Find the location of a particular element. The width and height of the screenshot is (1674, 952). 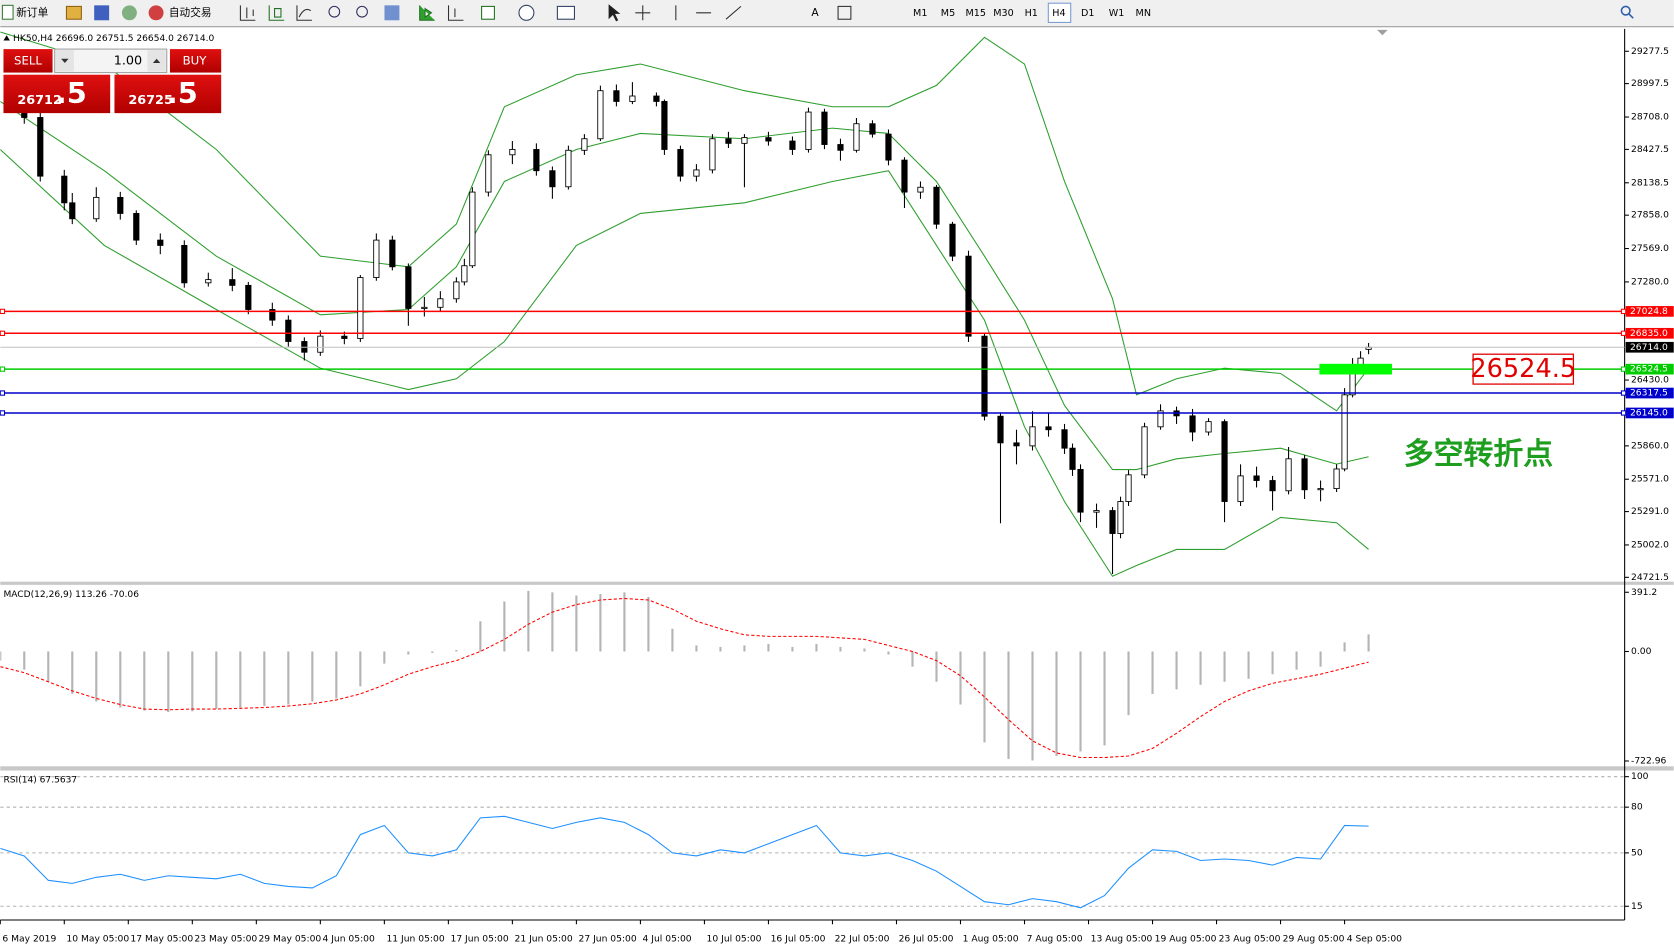

y-tick-label: 27280.0 is located at coordinates (1650, 281).